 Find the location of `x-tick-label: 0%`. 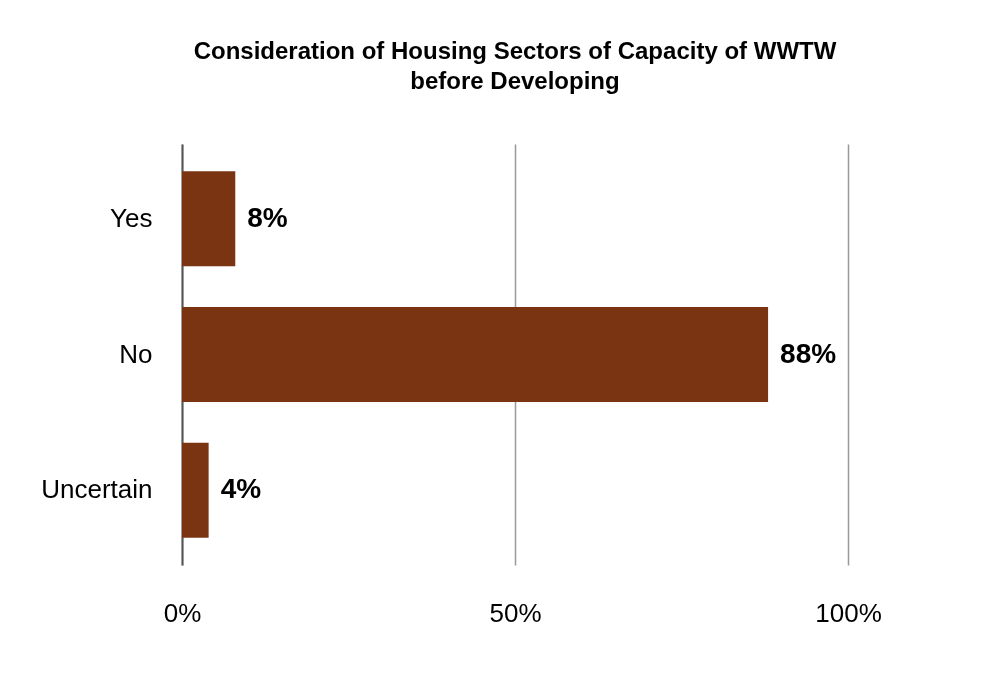

x-tick-label: 0% is located at coordinates (182, 612).